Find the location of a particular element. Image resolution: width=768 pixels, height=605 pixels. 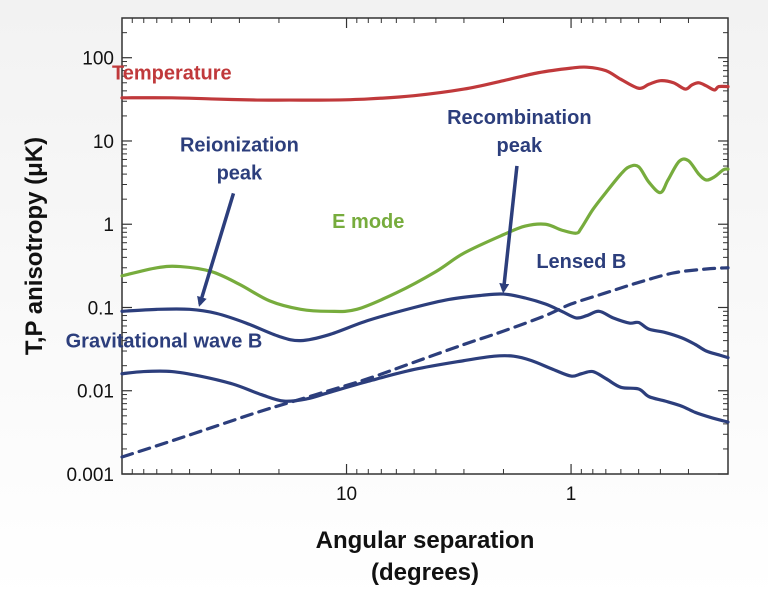

x-axis-title-line2: (degrees) is located at coordinates (425, 572).